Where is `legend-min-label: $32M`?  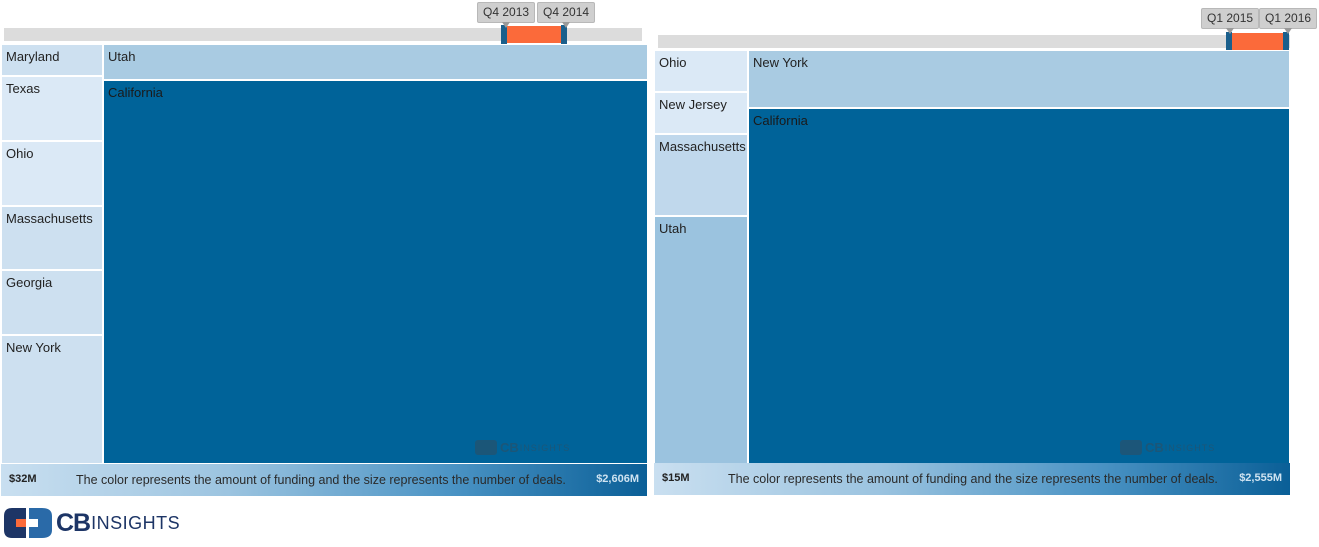 legend-min-label: $32M is located at coordinates (23, 479).